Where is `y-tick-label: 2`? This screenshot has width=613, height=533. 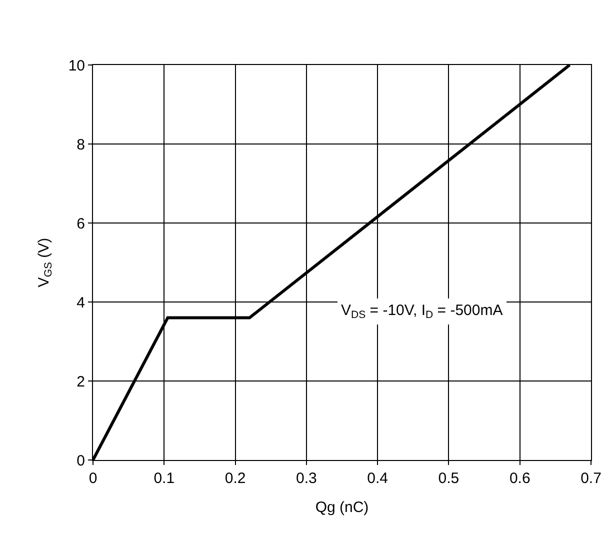 y-tick-label: 2 is located at coordinates (80, 381).